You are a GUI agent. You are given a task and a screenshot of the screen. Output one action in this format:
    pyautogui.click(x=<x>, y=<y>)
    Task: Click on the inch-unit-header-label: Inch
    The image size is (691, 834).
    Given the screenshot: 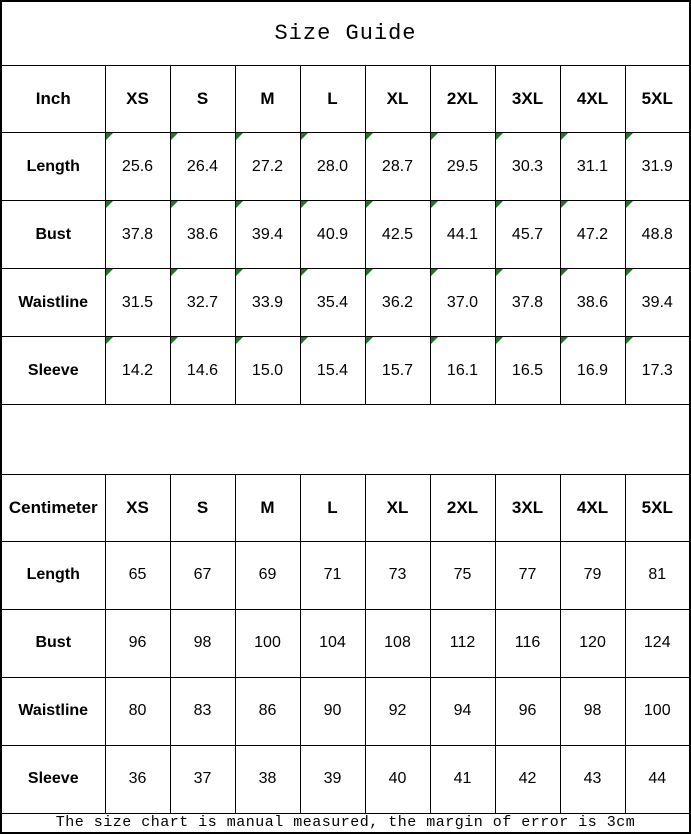 What is the action you would take?
    pyautogui.click(x=53, y=99)
    